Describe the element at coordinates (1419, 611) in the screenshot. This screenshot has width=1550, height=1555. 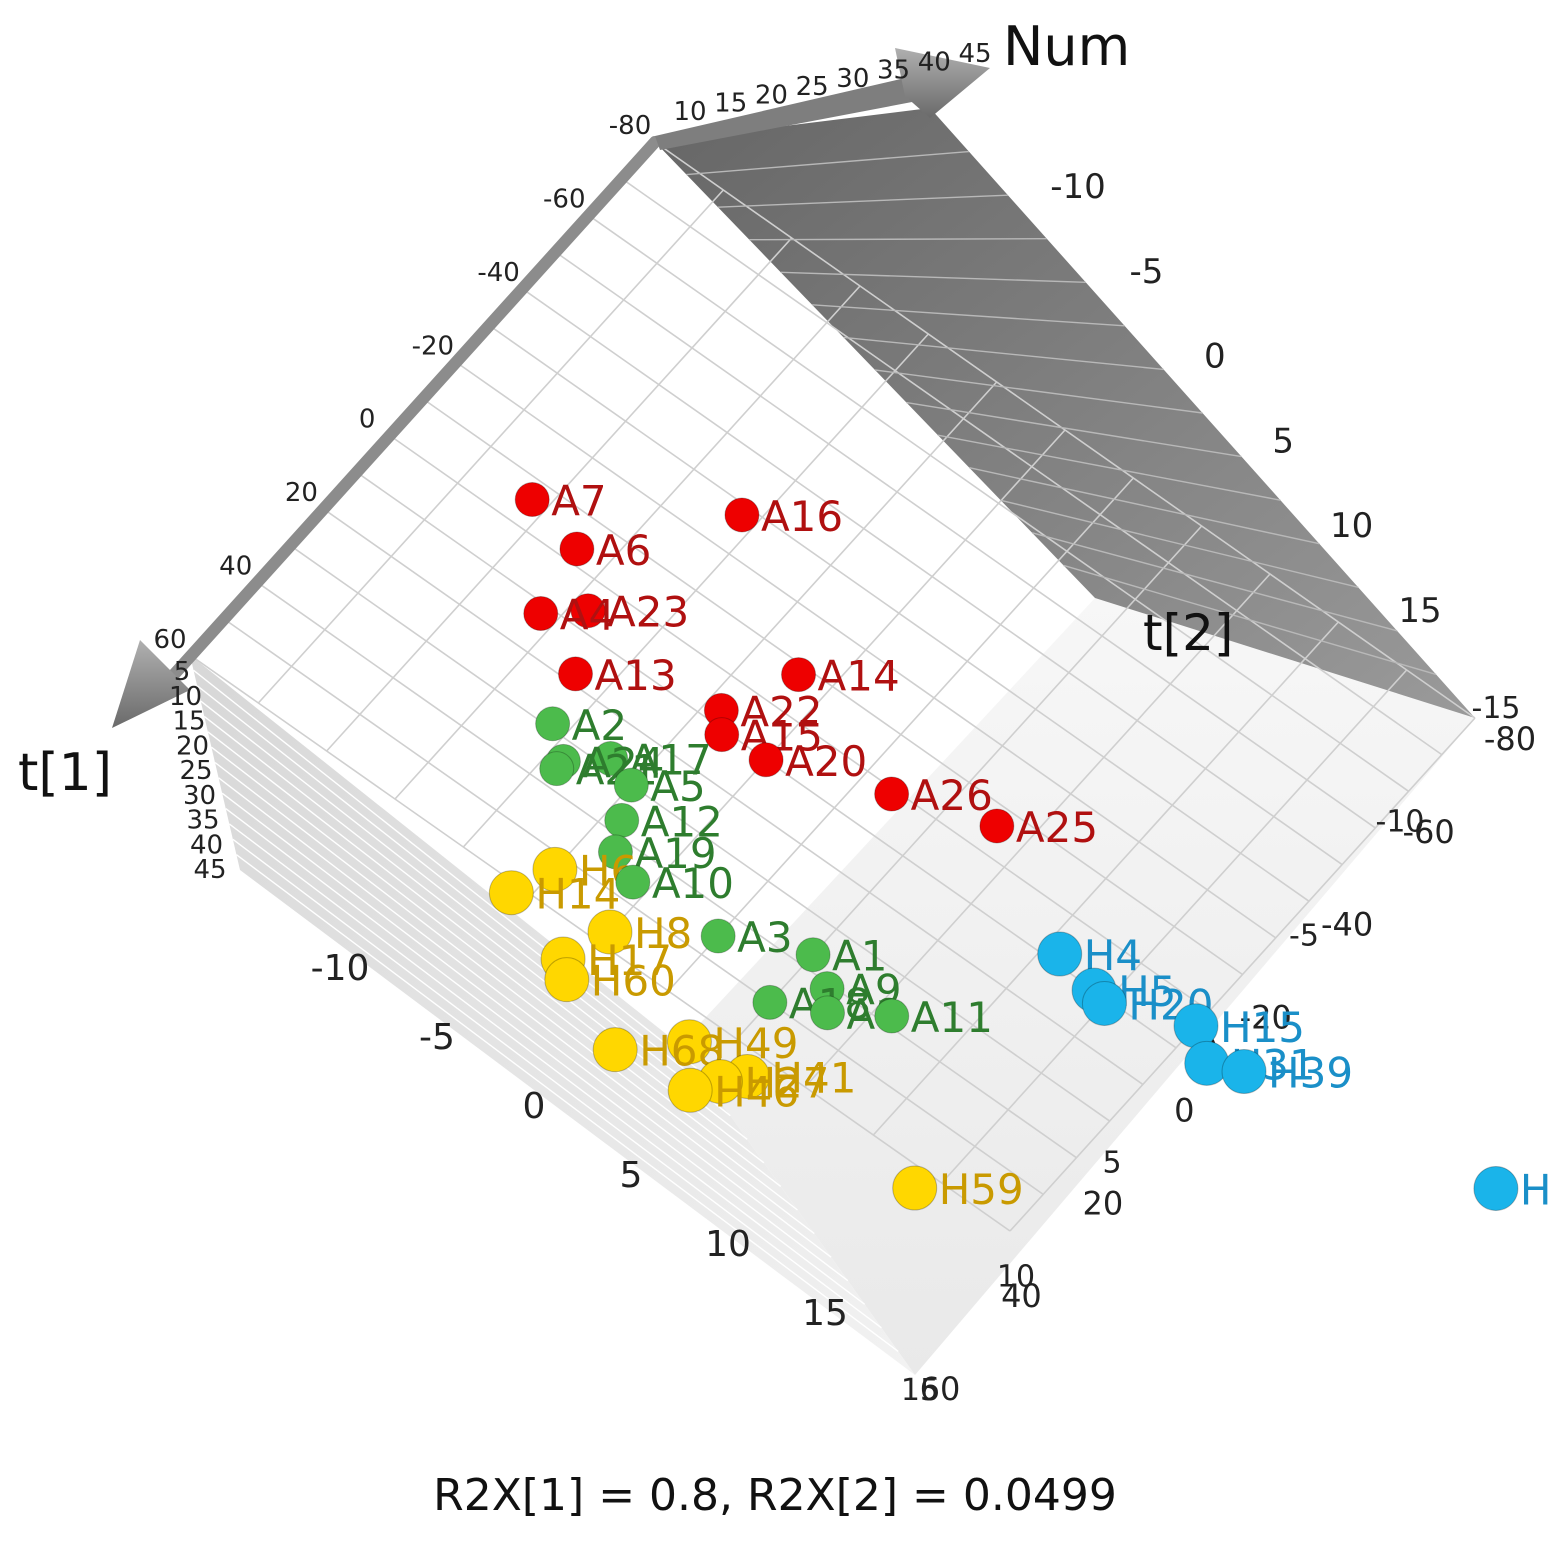
I see `t2-back-tick-label: 15` at that location.